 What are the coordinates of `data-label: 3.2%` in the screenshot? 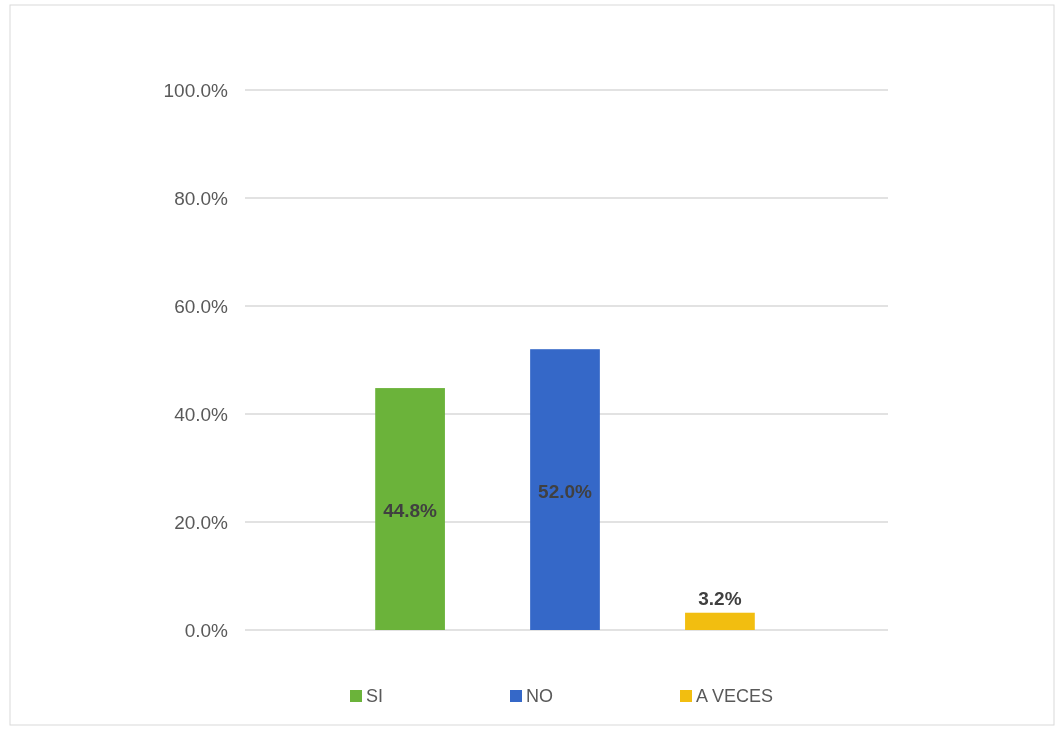 It's located at (720, 598).